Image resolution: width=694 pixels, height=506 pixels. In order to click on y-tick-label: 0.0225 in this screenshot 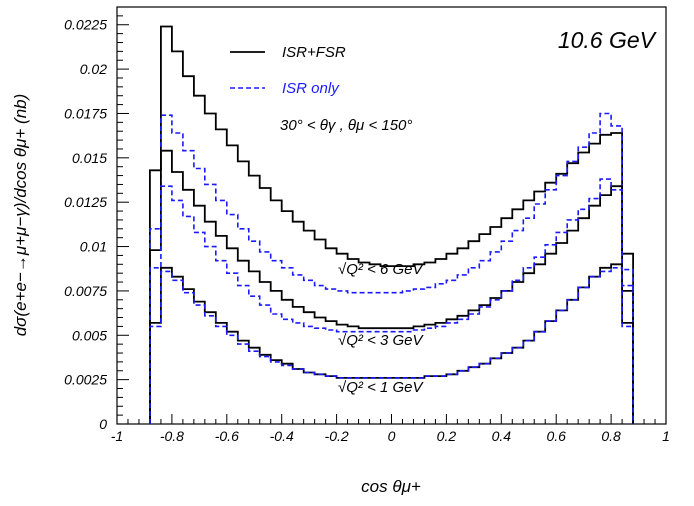, I will do `click(85, 25)`.